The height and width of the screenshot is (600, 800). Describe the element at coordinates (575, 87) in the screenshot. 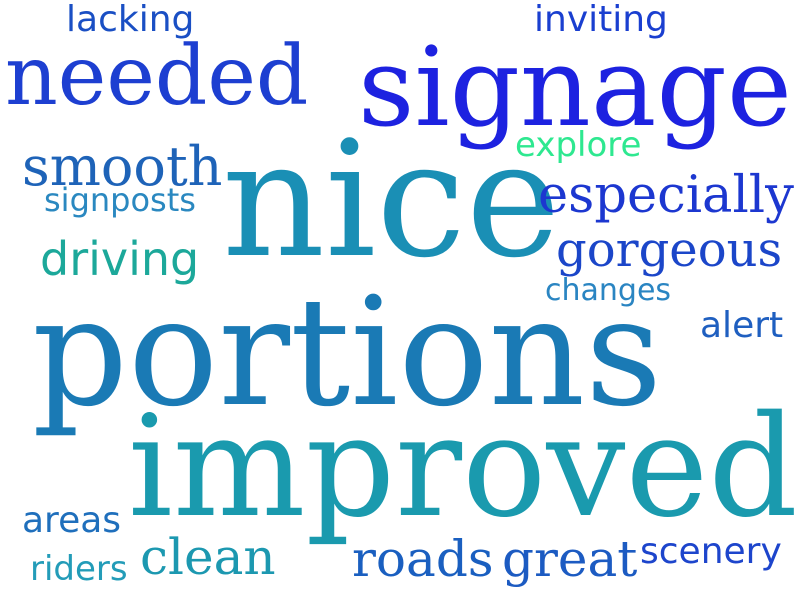

I see `word-signage: signage` at that location.